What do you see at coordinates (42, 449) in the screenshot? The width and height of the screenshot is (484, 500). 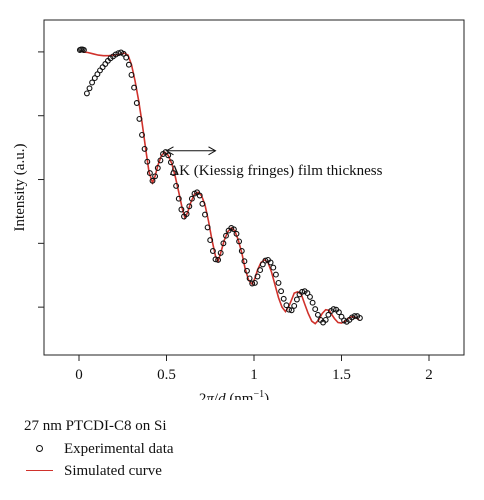 I see `circle-marker-icon` at bounding box center [42, 449].